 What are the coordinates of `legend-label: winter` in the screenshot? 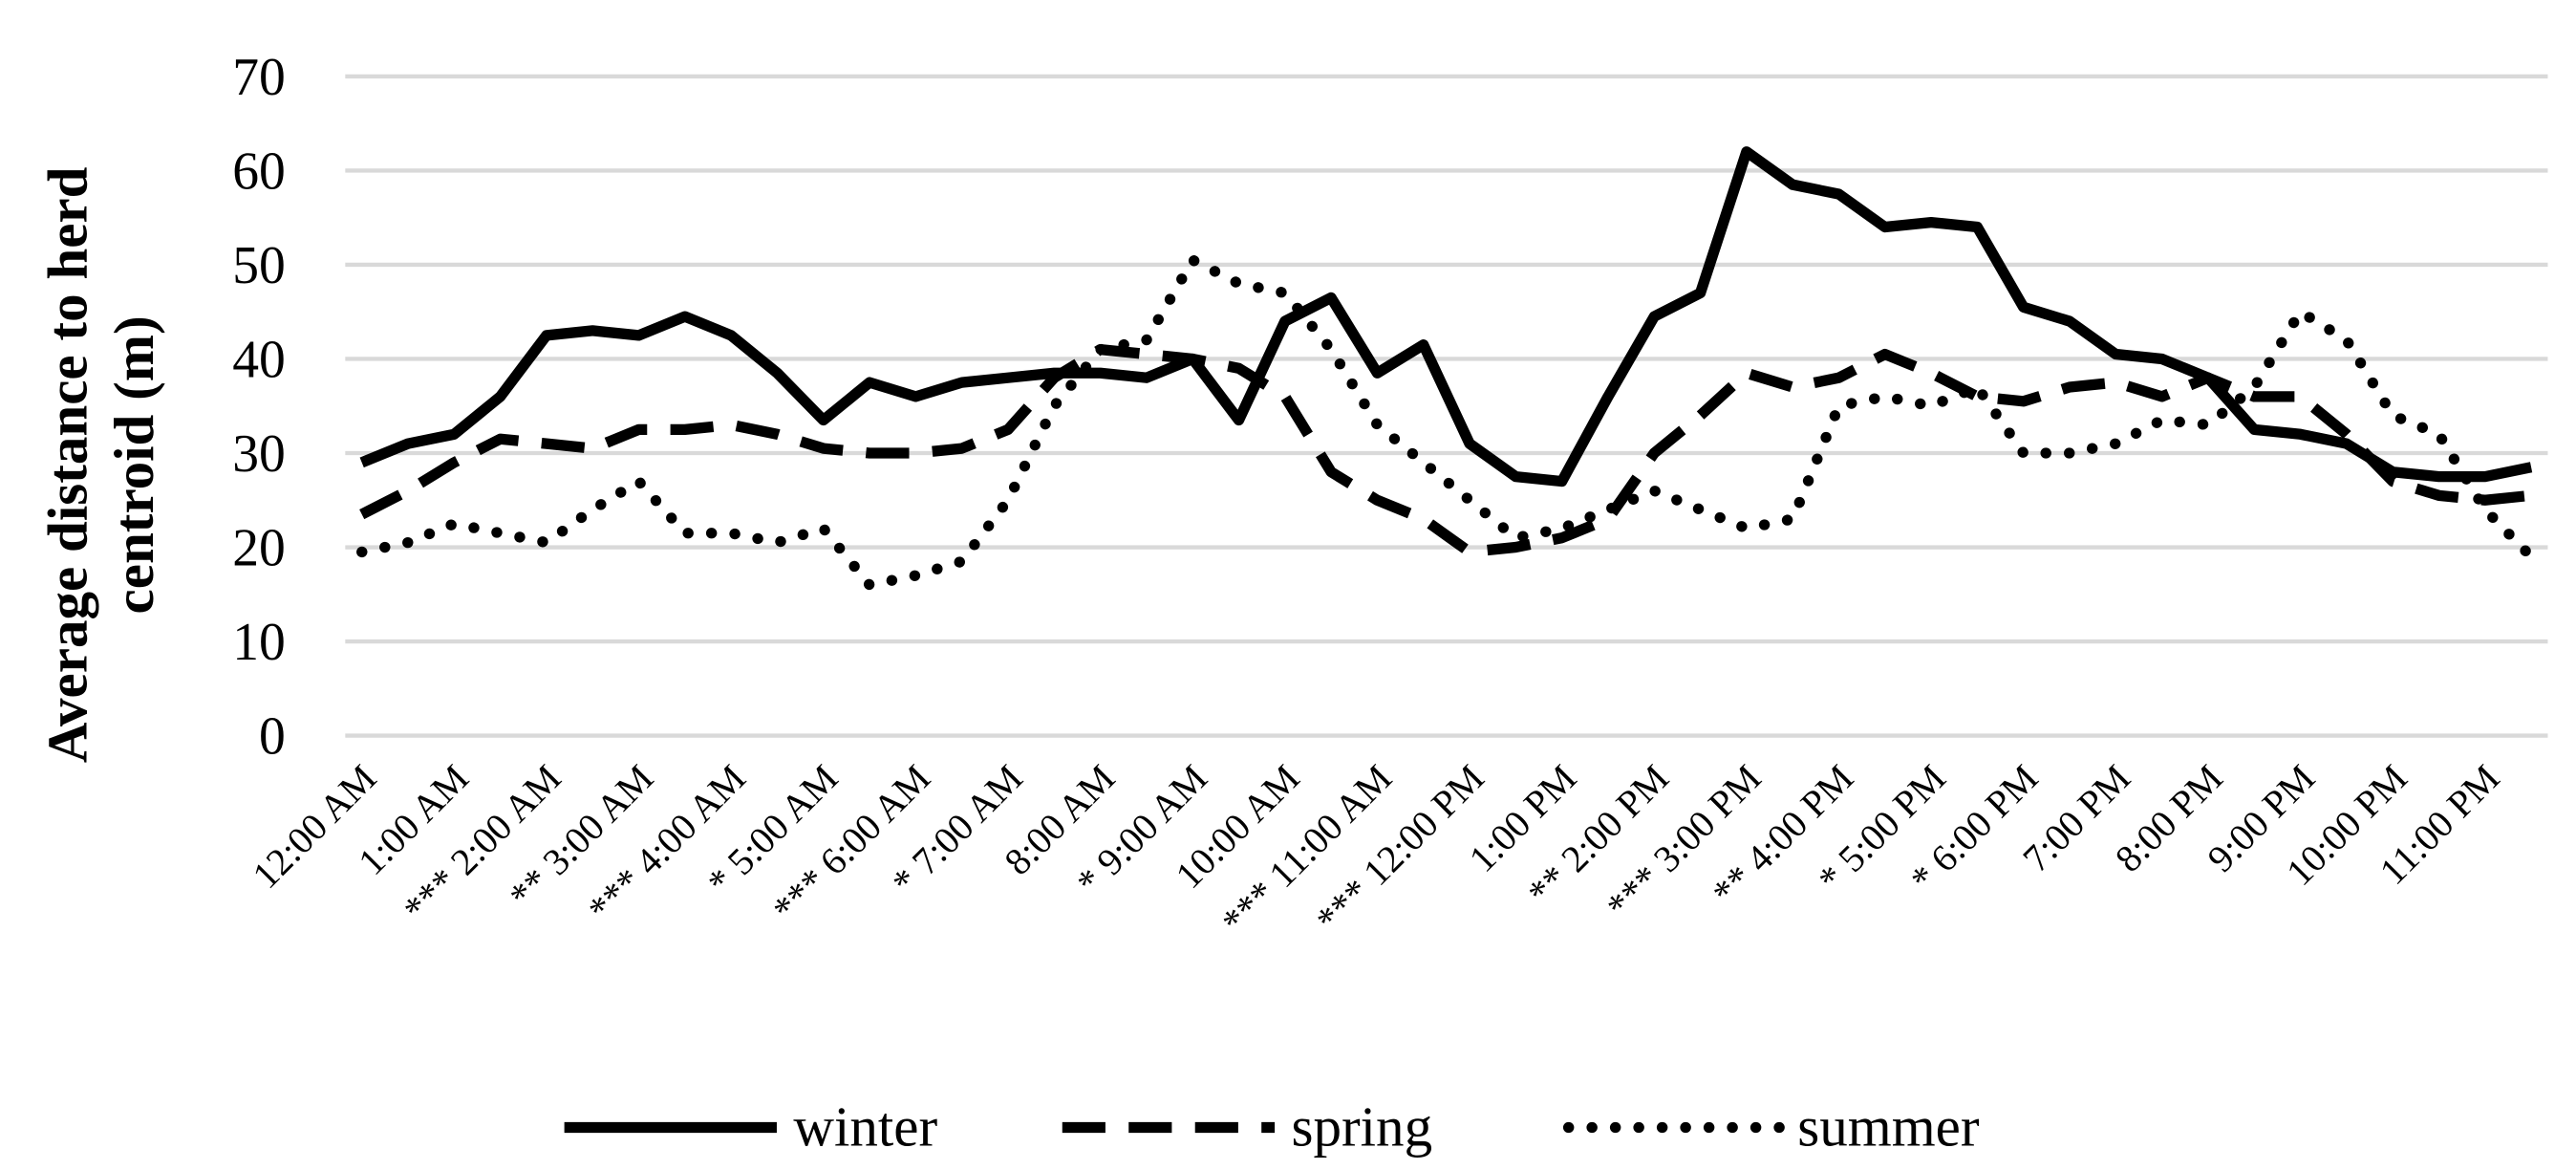 It's located at (865, 1127).